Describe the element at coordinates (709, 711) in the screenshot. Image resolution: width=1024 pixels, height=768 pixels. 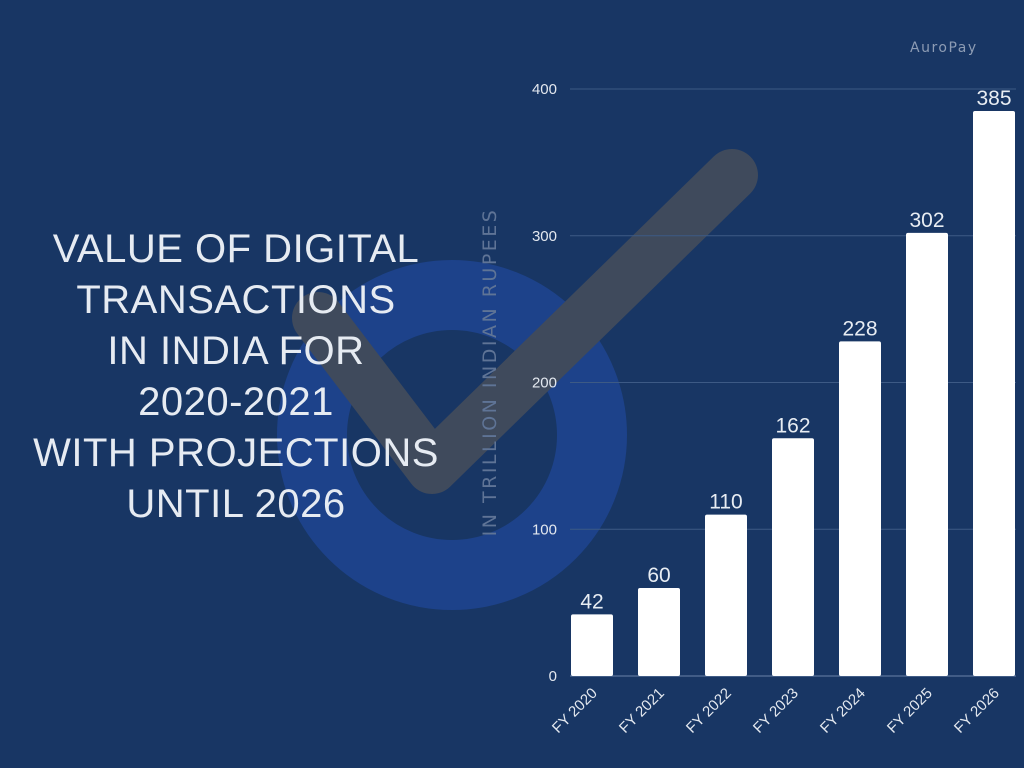
I see `x-tick-label: FY 2022` at that location.